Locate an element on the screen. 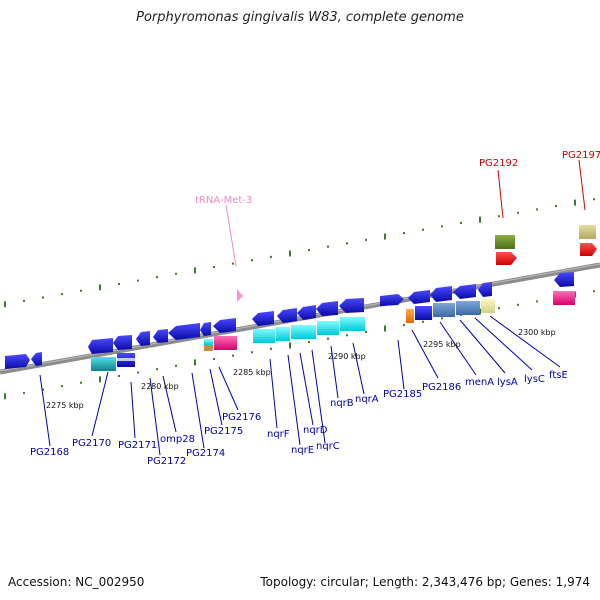 The height and width of the screenshot is (600, 600). rna-label: tRNA-Met-3 is located at coordinates (223, 200).